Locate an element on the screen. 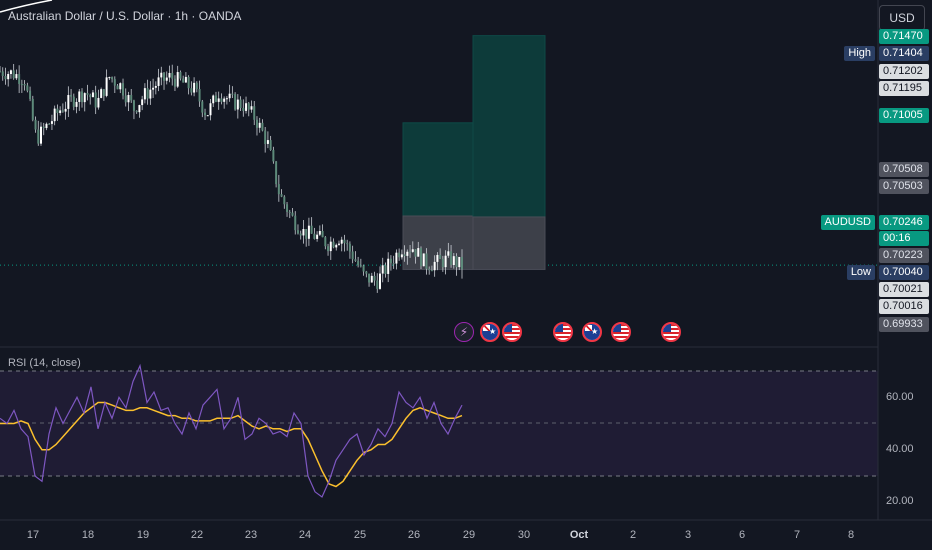  position-1-target-zone is located at coordinates (438, 169).